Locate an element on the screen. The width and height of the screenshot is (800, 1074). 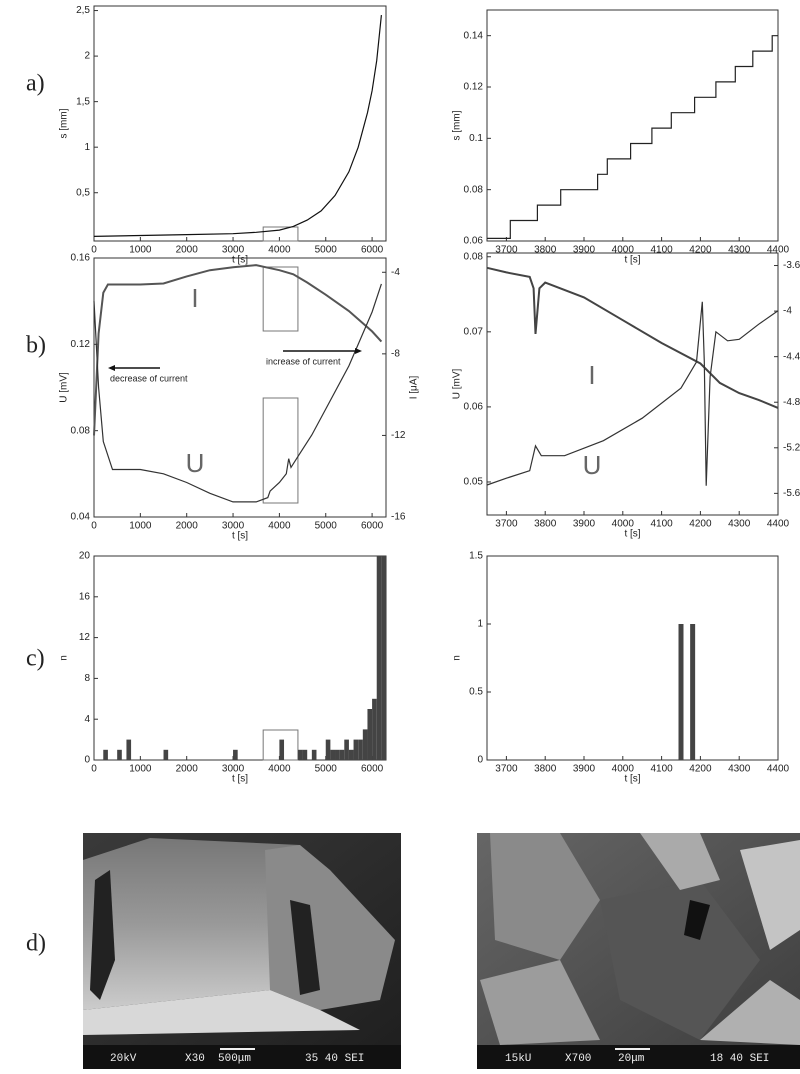
wire-surface is located at coordinates (191, 924).